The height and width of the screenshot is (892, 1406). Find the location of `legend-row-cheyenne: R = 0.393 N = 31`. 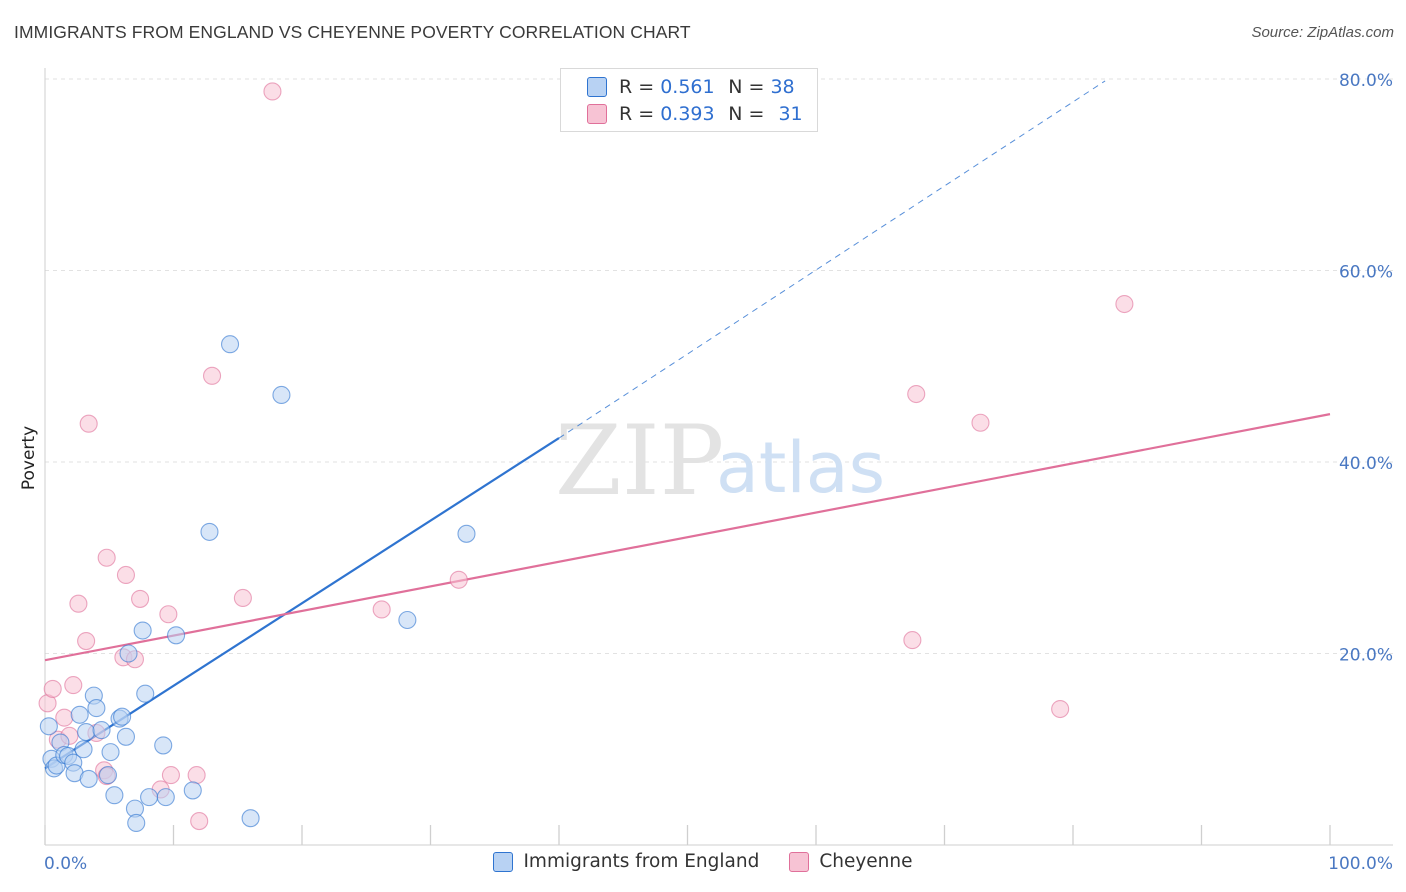

legend-row-cheyenne: R = 0.393 N = 31 is located at coordinates (695, 114).